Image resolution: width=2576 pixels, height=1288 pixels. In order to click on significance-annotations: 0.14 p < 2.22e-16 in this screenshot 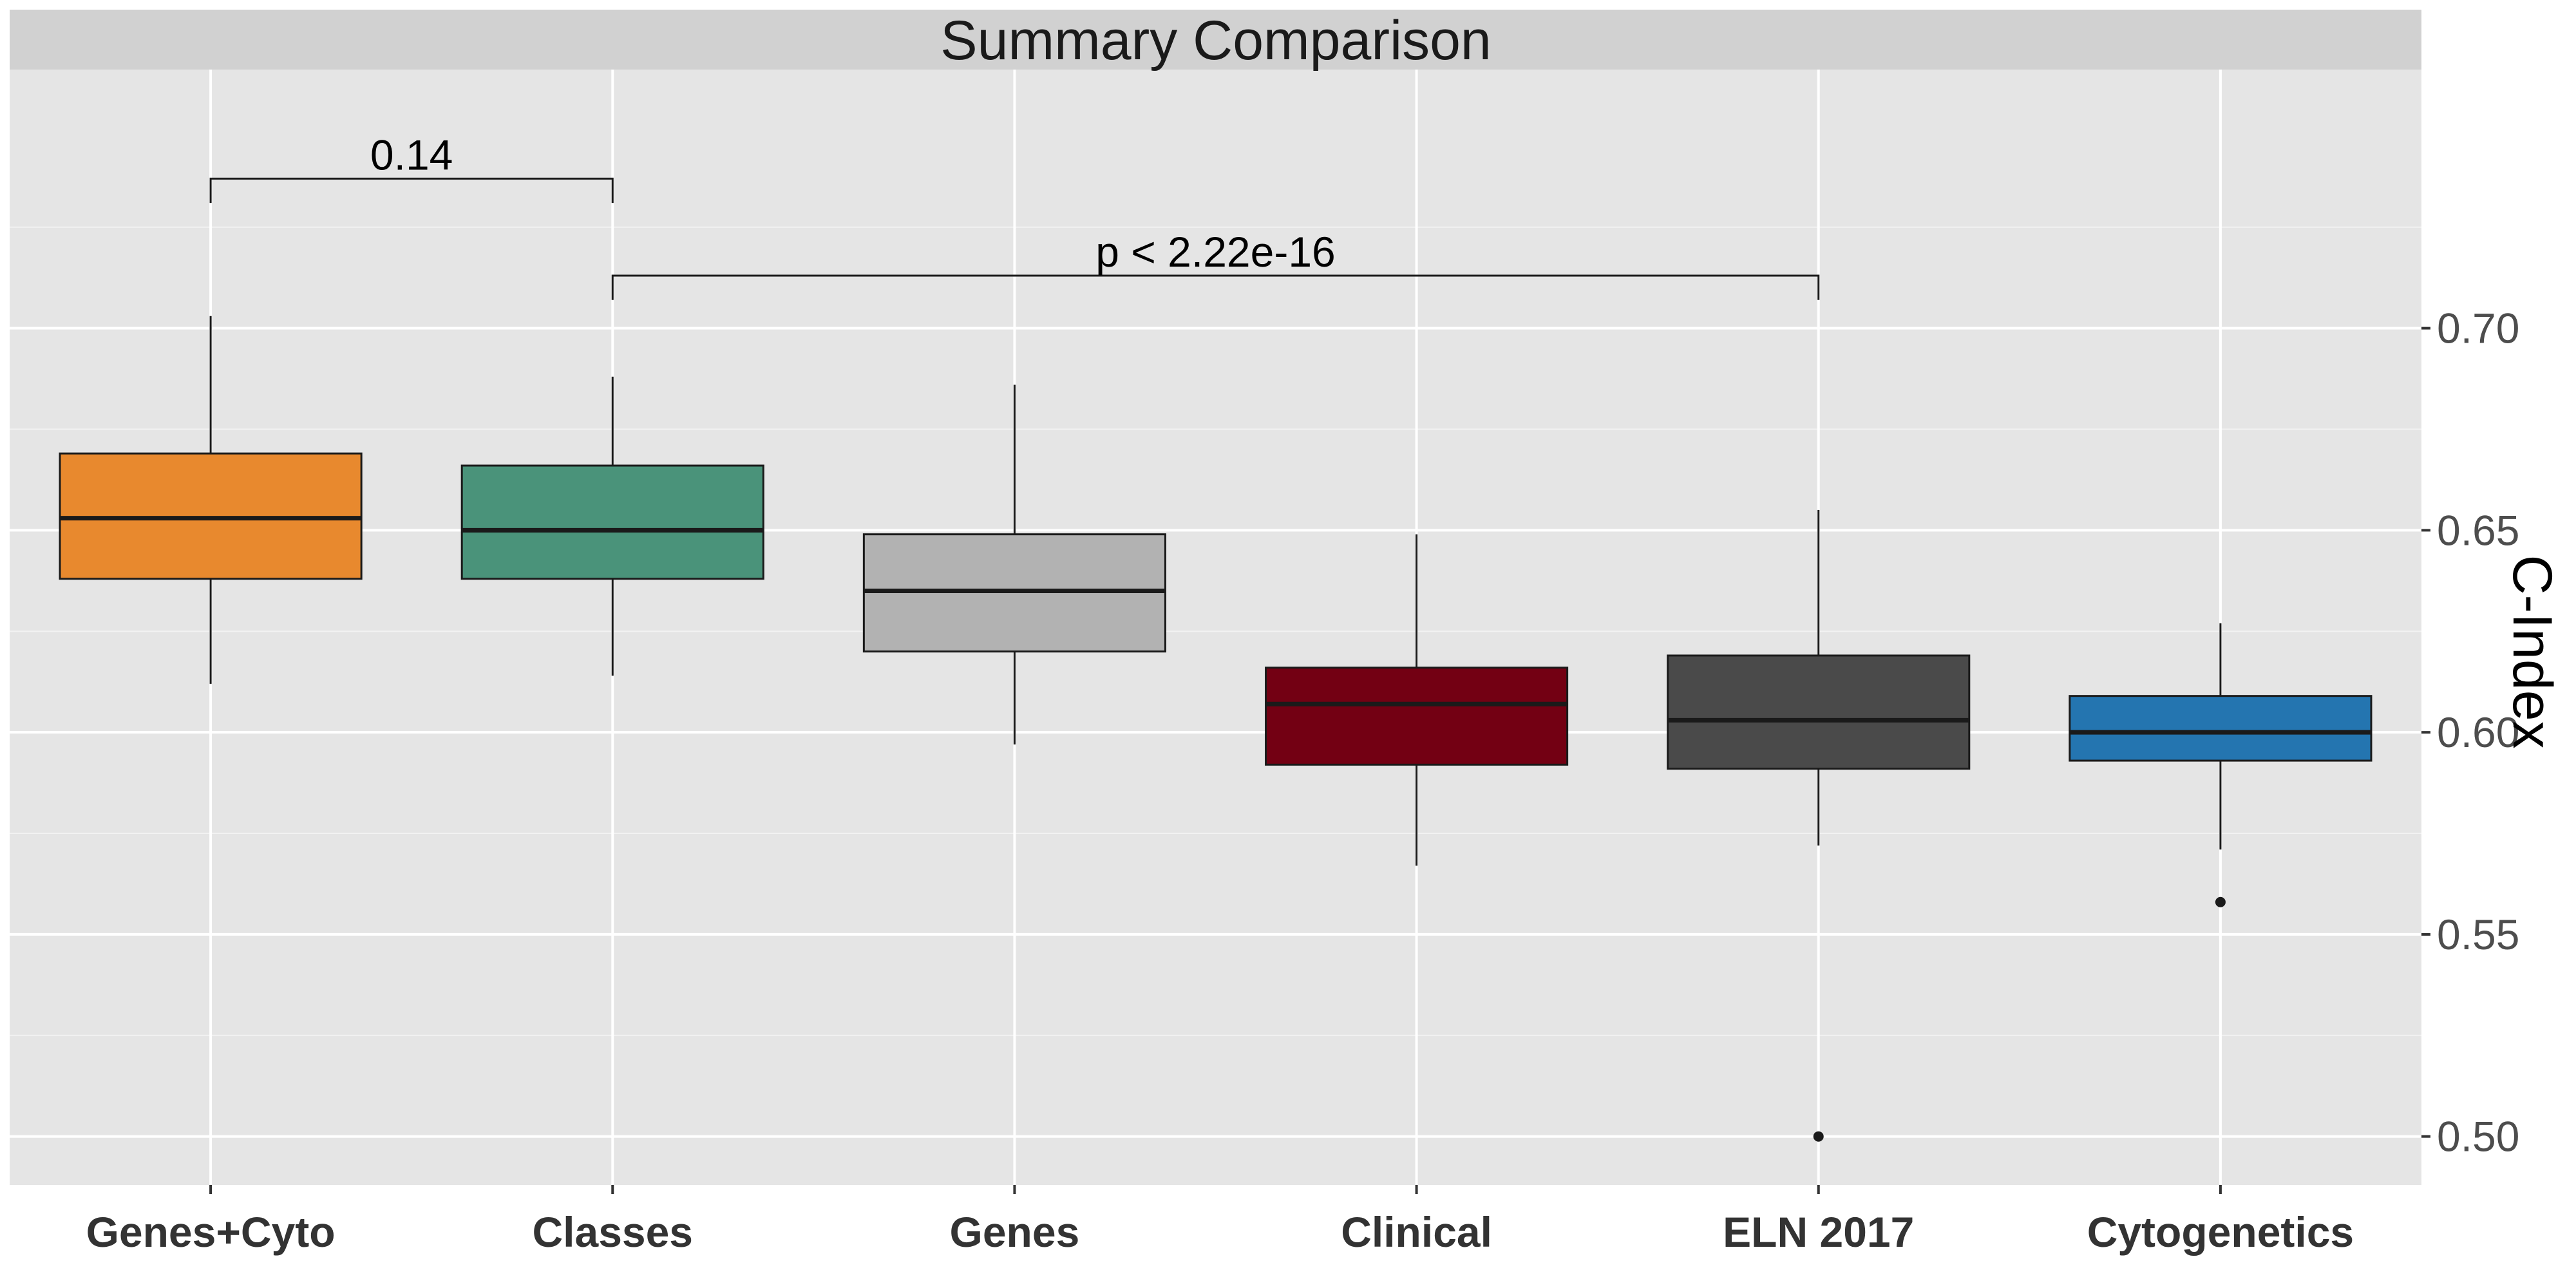, I will do `click(1014, 215)`.